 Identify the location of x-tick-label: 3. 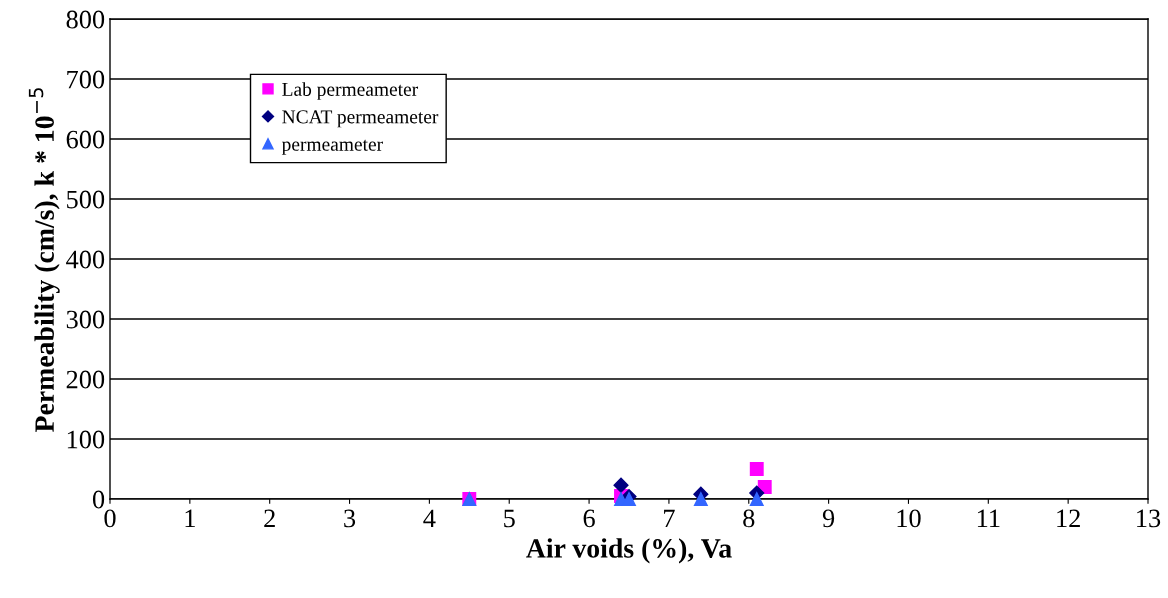
(350, 518).